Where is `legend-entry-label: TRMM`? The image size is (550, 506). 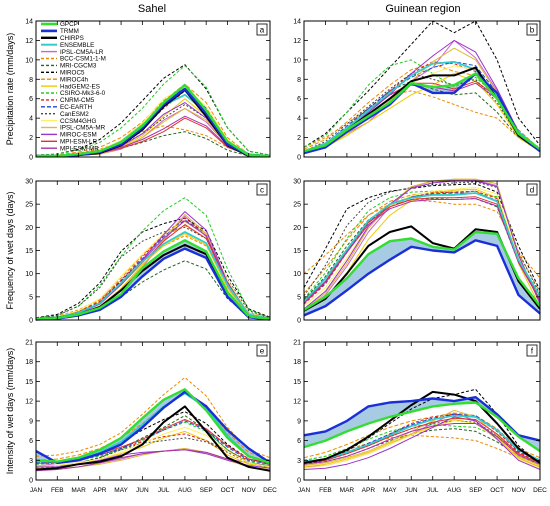
legend-entry-label: TRMM is located at coordinates (69, 31).